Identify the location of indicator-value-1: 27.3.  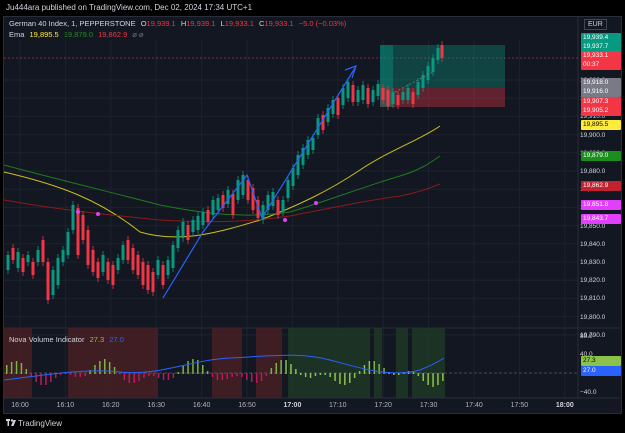
(97, 339).